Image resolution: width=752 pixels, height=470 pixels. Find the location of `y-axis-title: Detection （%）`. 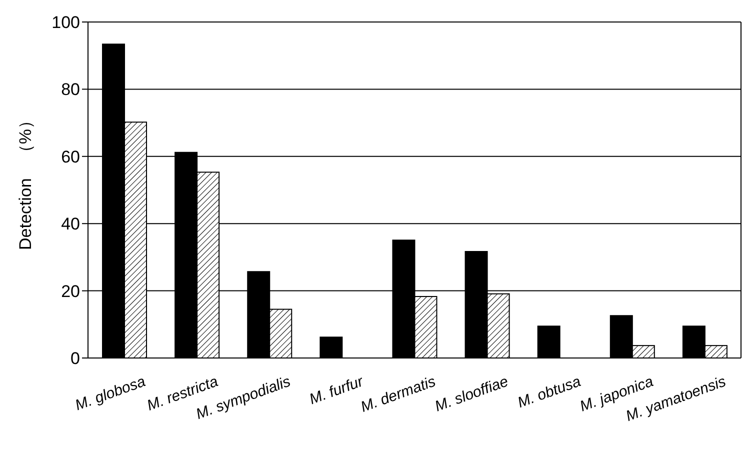

y-axis-title: Detection （%） is located at coordinates (26, 181).